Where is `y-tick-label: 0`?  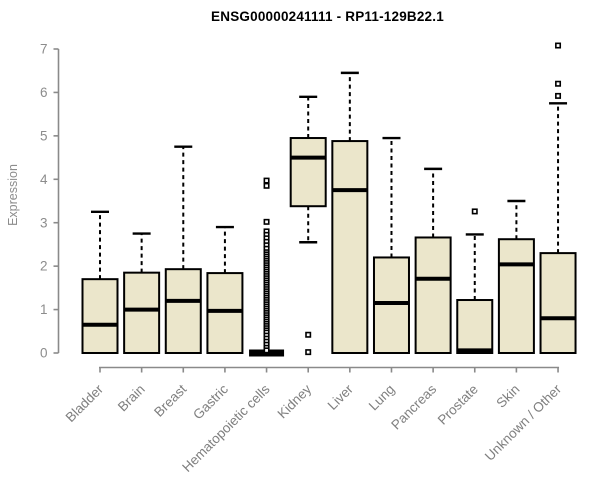 y-tick-label: 0 is located at coordinates (44, 353).